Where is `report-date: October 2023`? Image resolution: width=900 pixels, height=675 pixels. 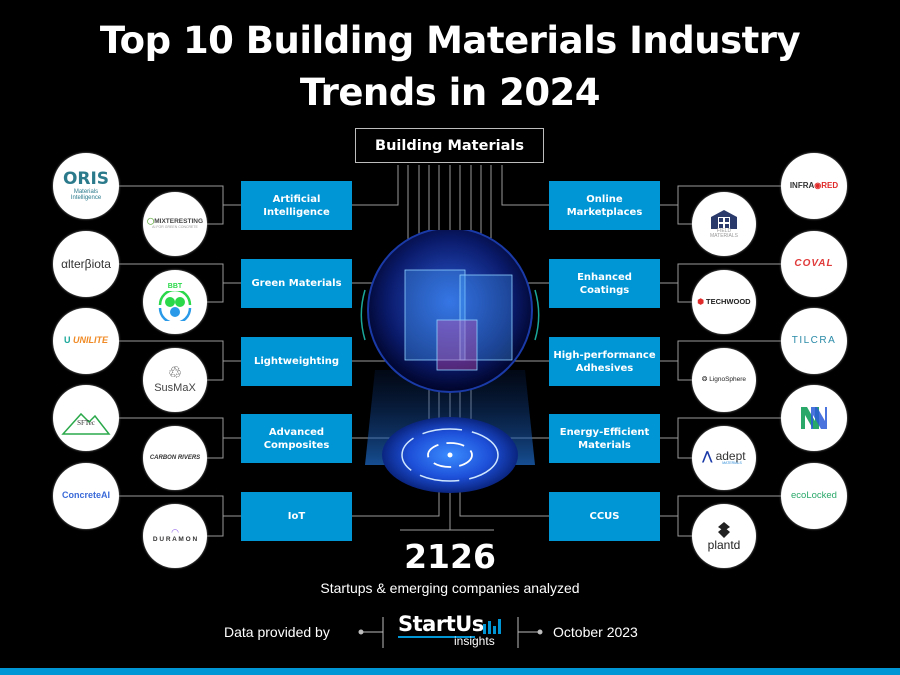
report-date: October 2023 is located at coordinates (595, 632).